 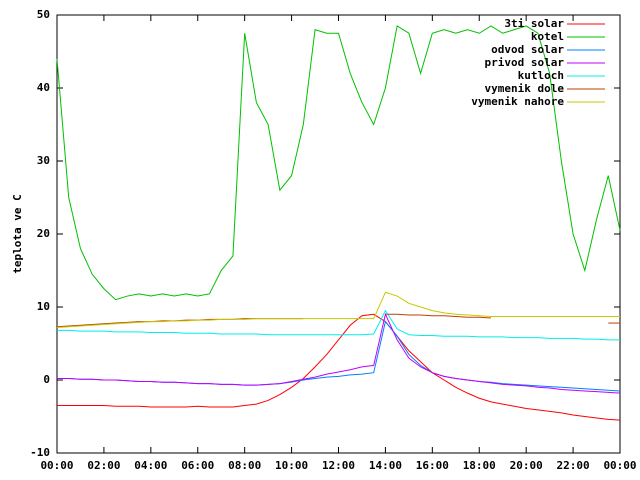 I want to click on legend-label: vymenik dole, so click(x=525, y=88).